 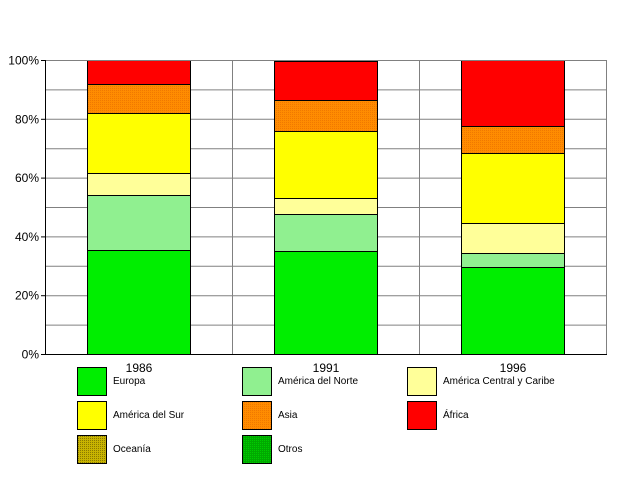 What do you see at coordinates (513, 260) in the screenshot?
I see `bar-segment-am-rica-del-norte-1996` at bounding box center [513, 260].